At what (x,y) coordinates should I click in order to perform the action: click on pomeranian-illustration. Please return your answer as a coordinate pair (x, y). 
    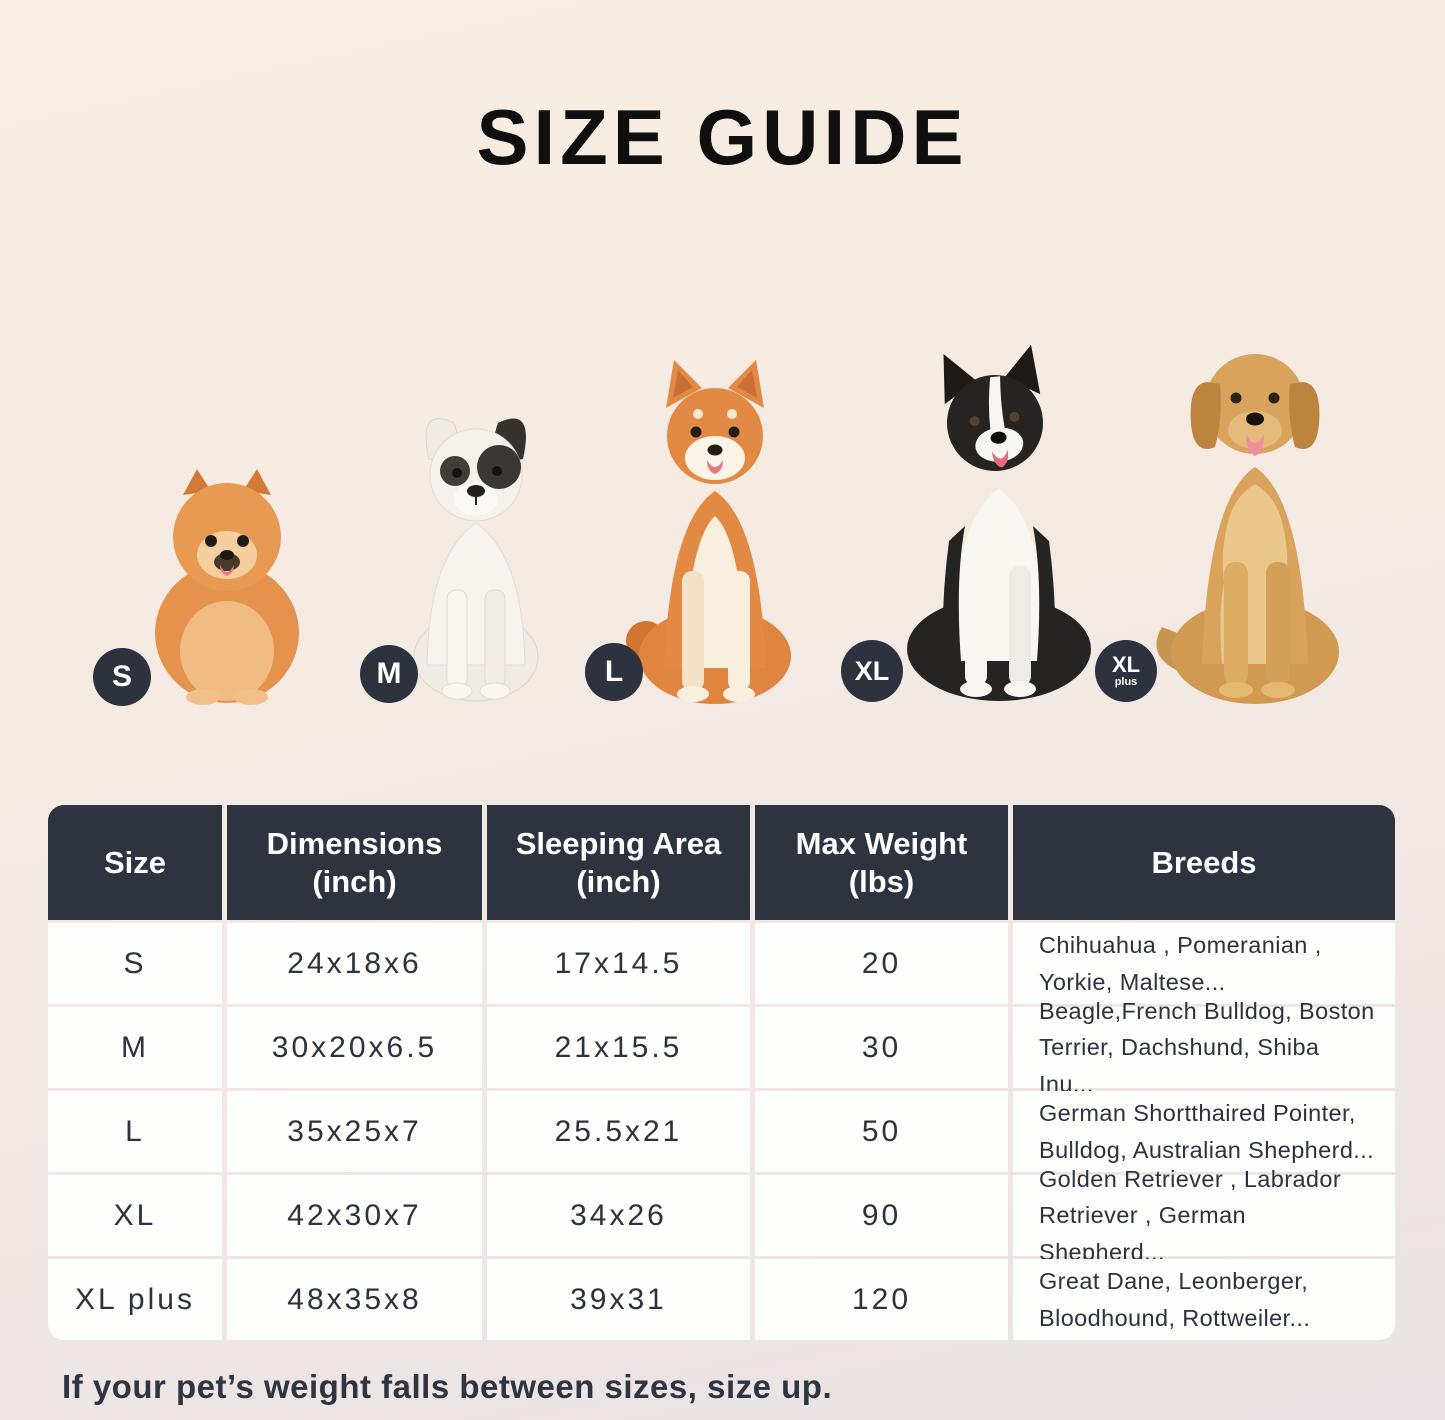
    Looking at the image, I should click on (227, 587).